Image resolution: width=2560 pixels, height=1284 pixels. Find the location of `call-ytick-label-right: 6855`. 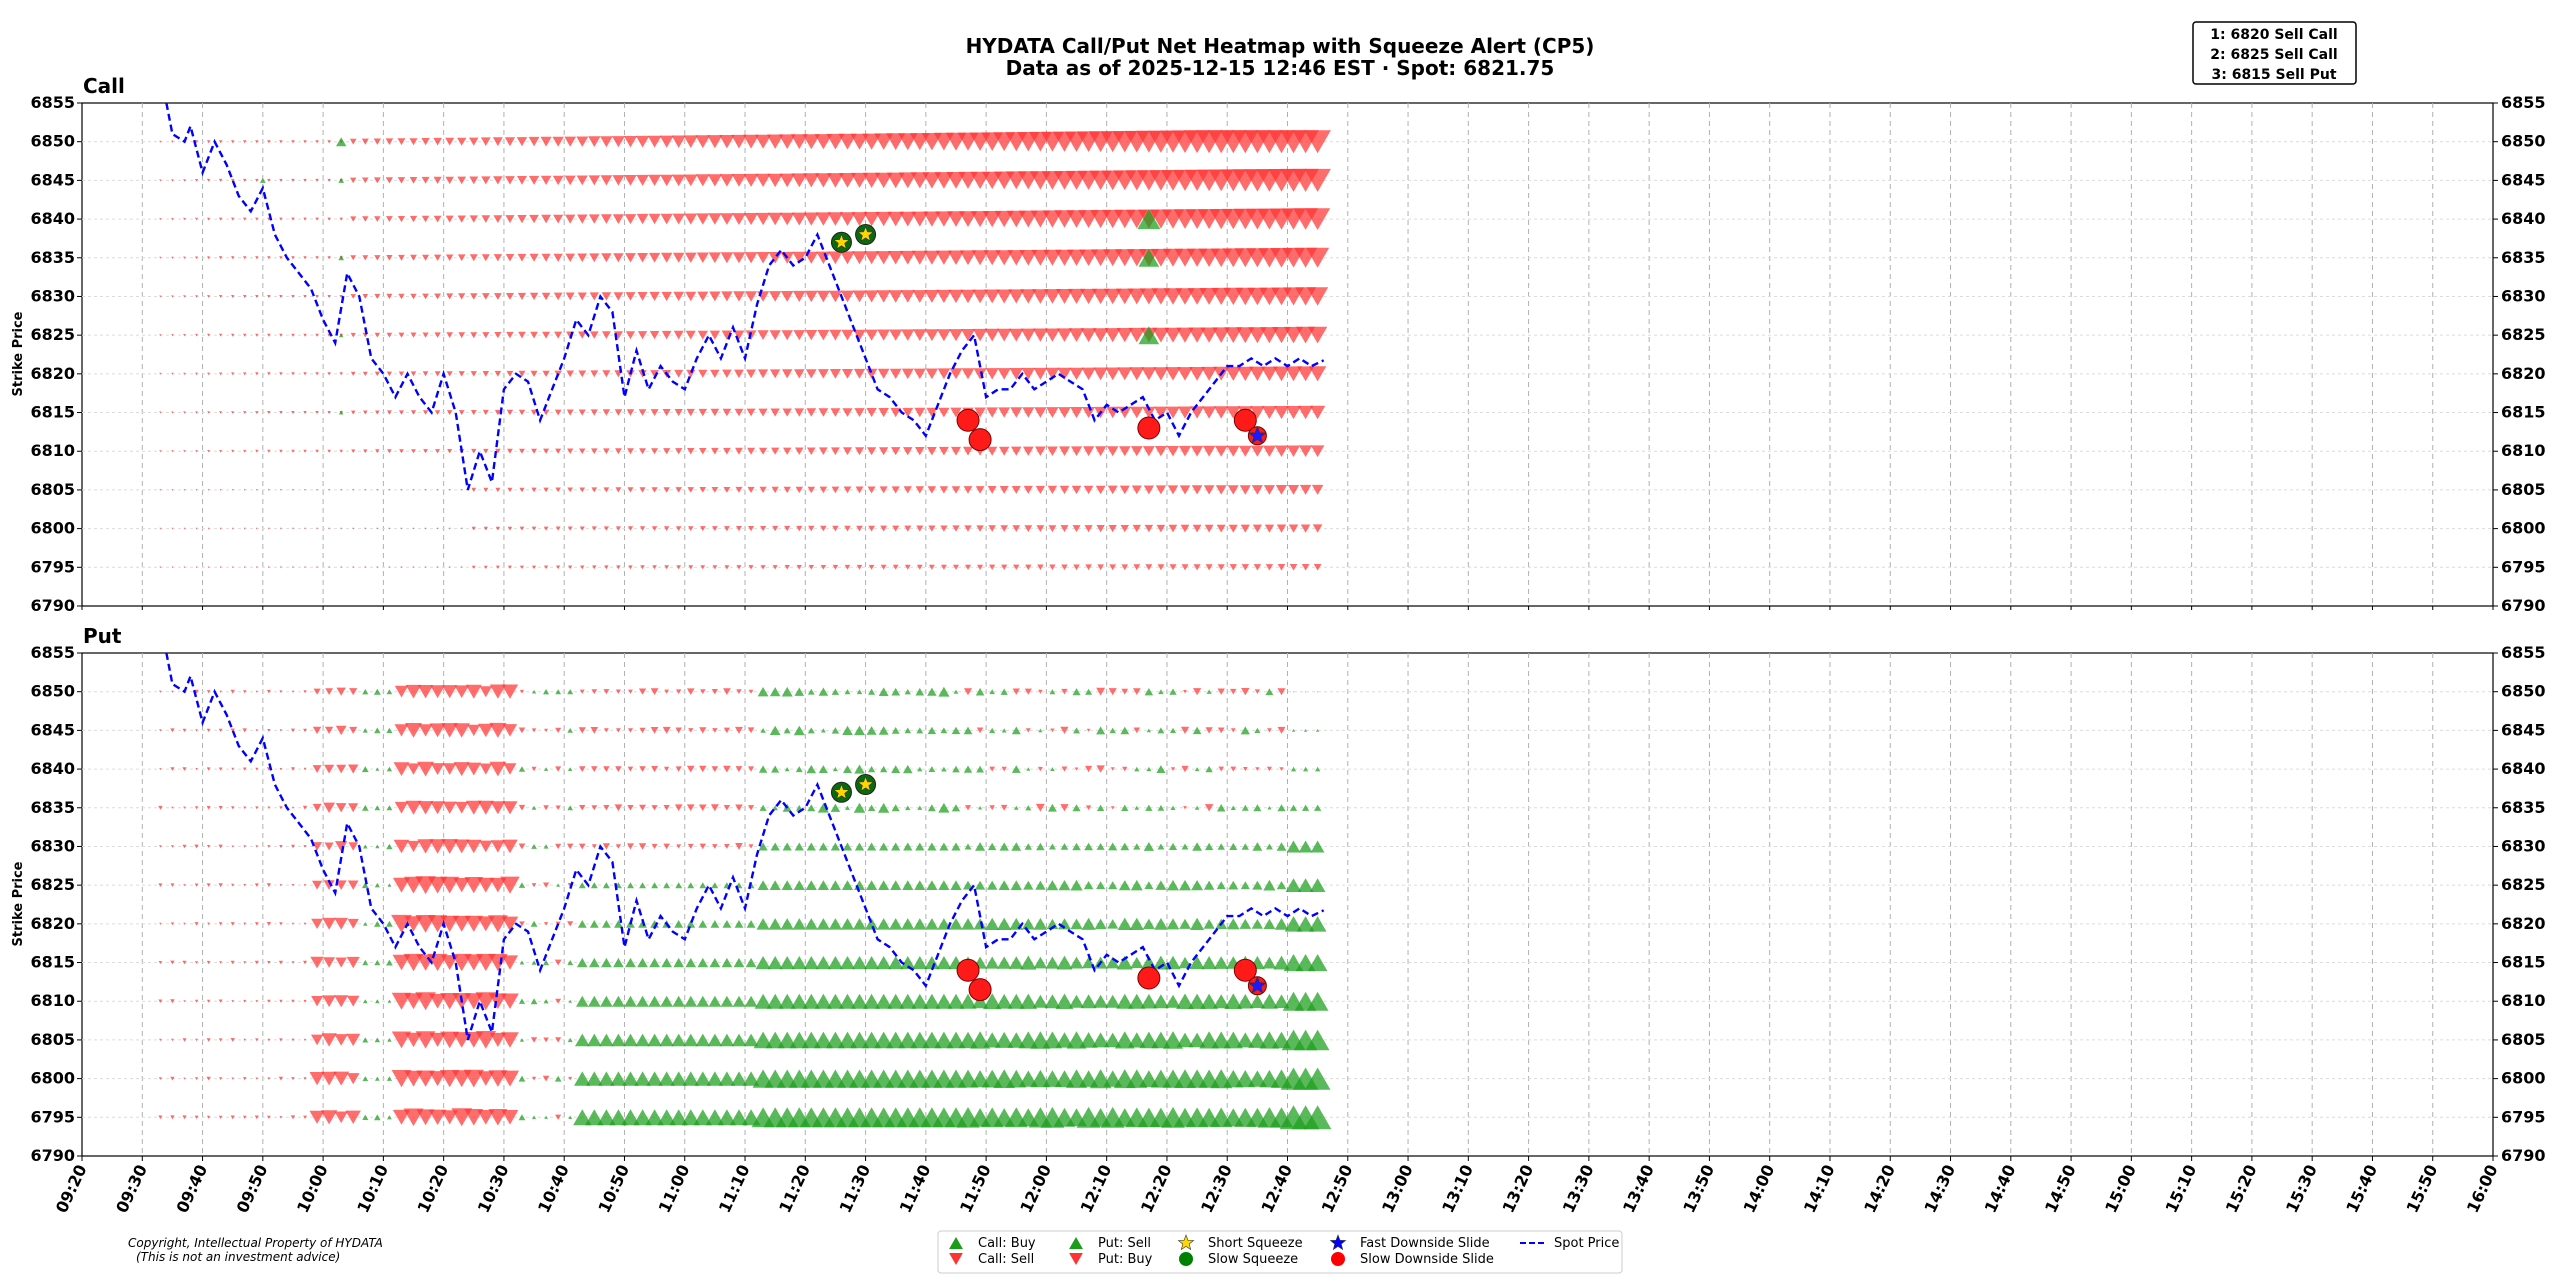

call-ytick-label-right: 6855 is located at coordinates (2523, 102).